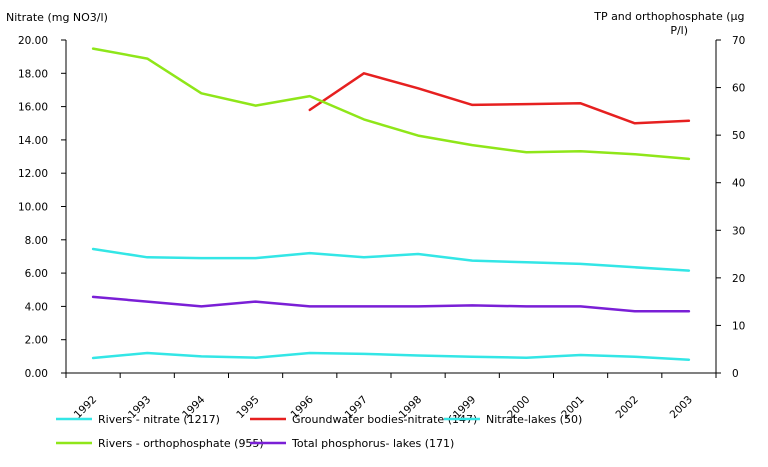  I want to click on y-tick-label-left: 18.00, so click(33, 74).